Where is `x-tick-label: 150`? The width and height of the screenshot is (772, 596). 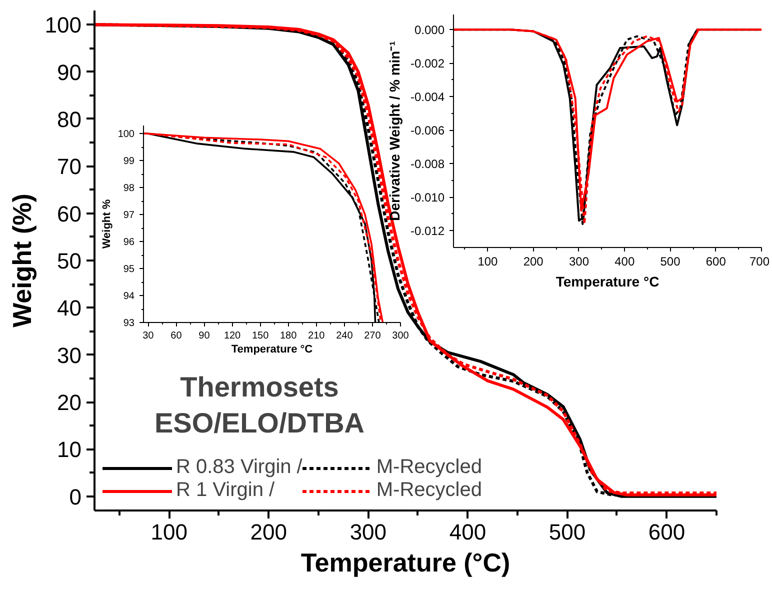
x-tick-label: 150 is located at coordinates (261, 336).